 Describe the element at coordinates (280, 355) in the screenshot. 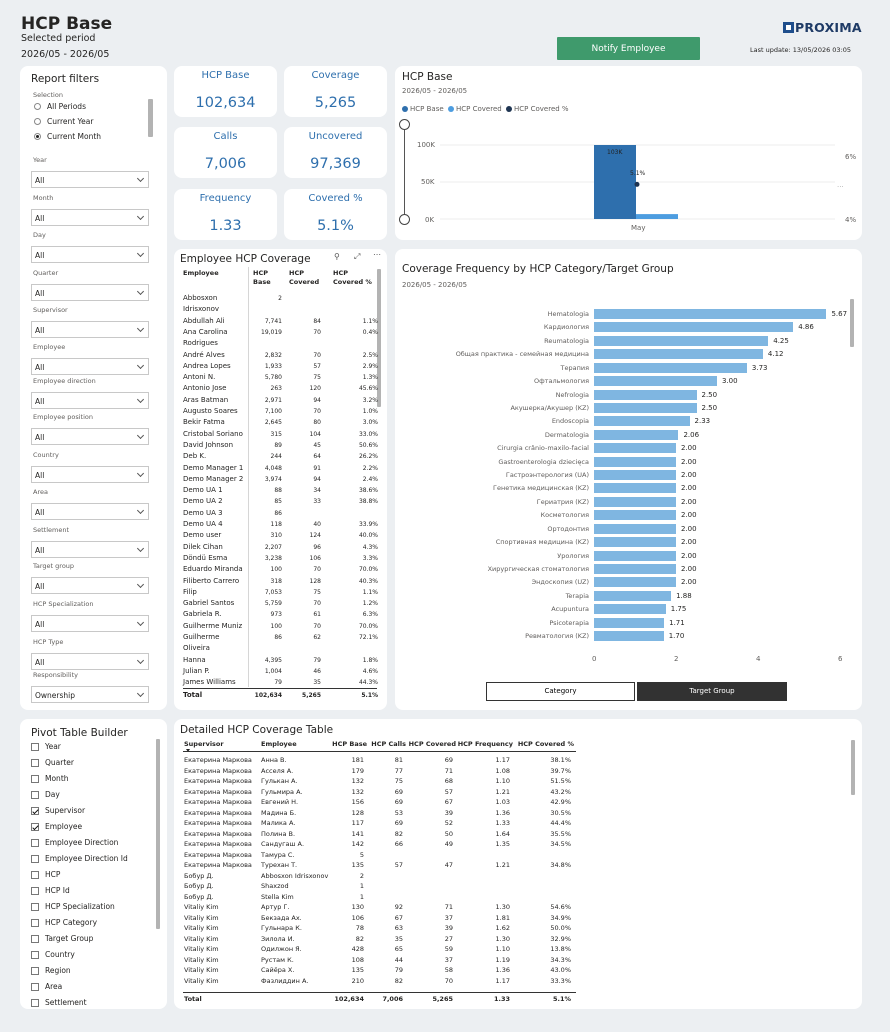

I see `table-row: André Alves 2,832 70 2.5%` at that location.